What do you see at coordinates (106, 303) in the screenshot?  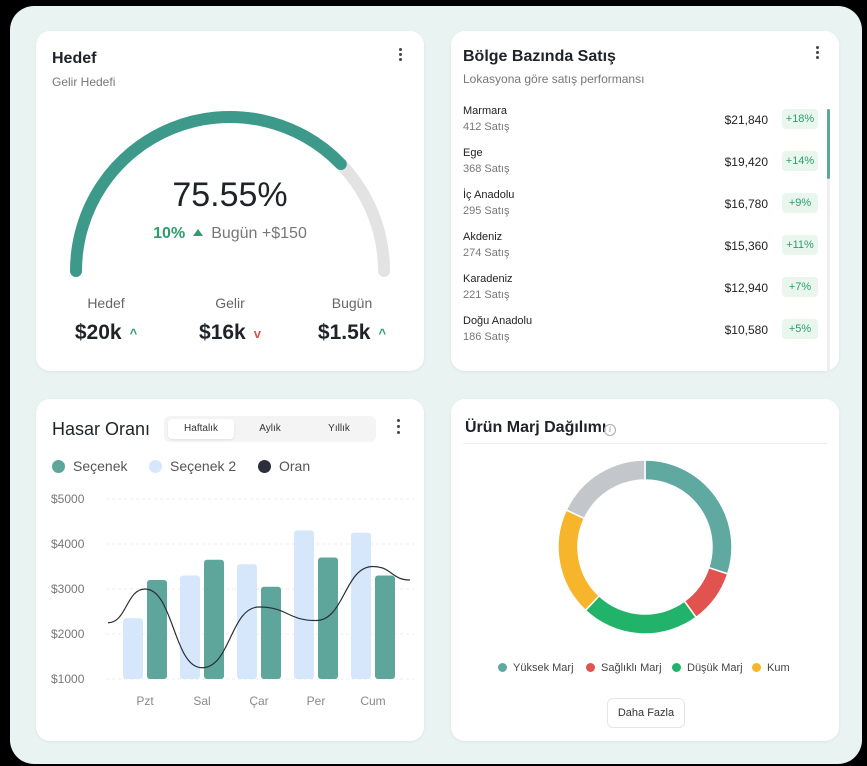 I see `stat-label: Hedef` at bounding box center [106, 303].